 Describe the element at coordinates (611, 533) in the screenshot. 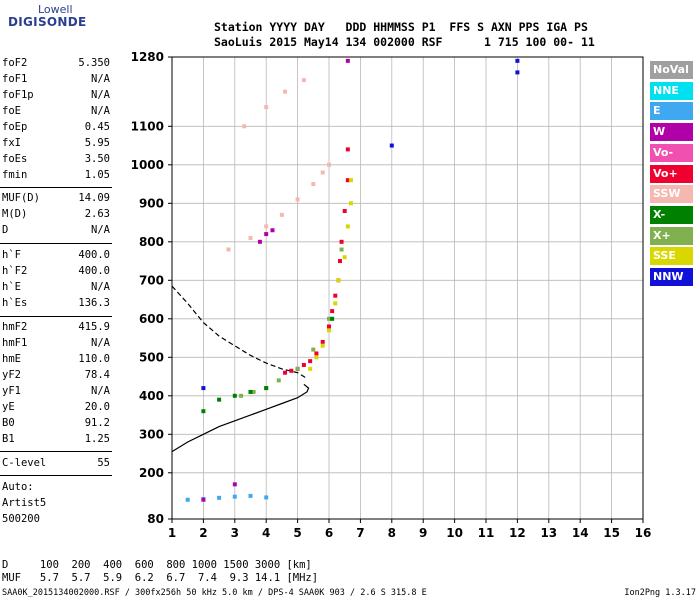

I see `x-tick-label: 15` at that location.